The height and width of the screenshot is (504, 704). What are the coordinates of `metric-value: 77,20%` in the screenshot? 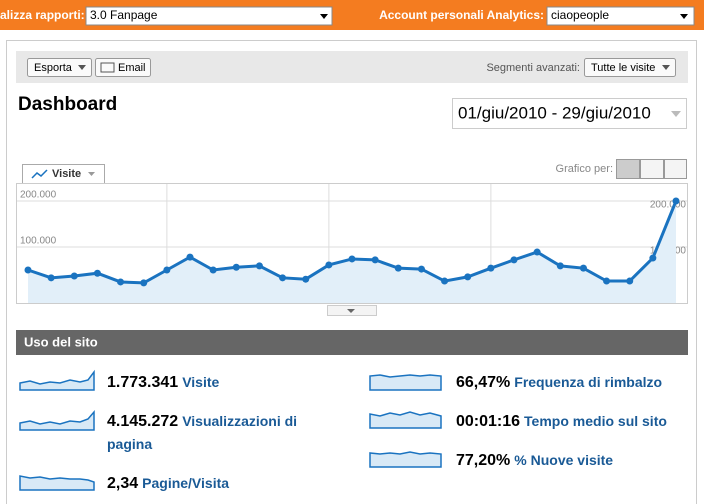 It's located at (483, 460).